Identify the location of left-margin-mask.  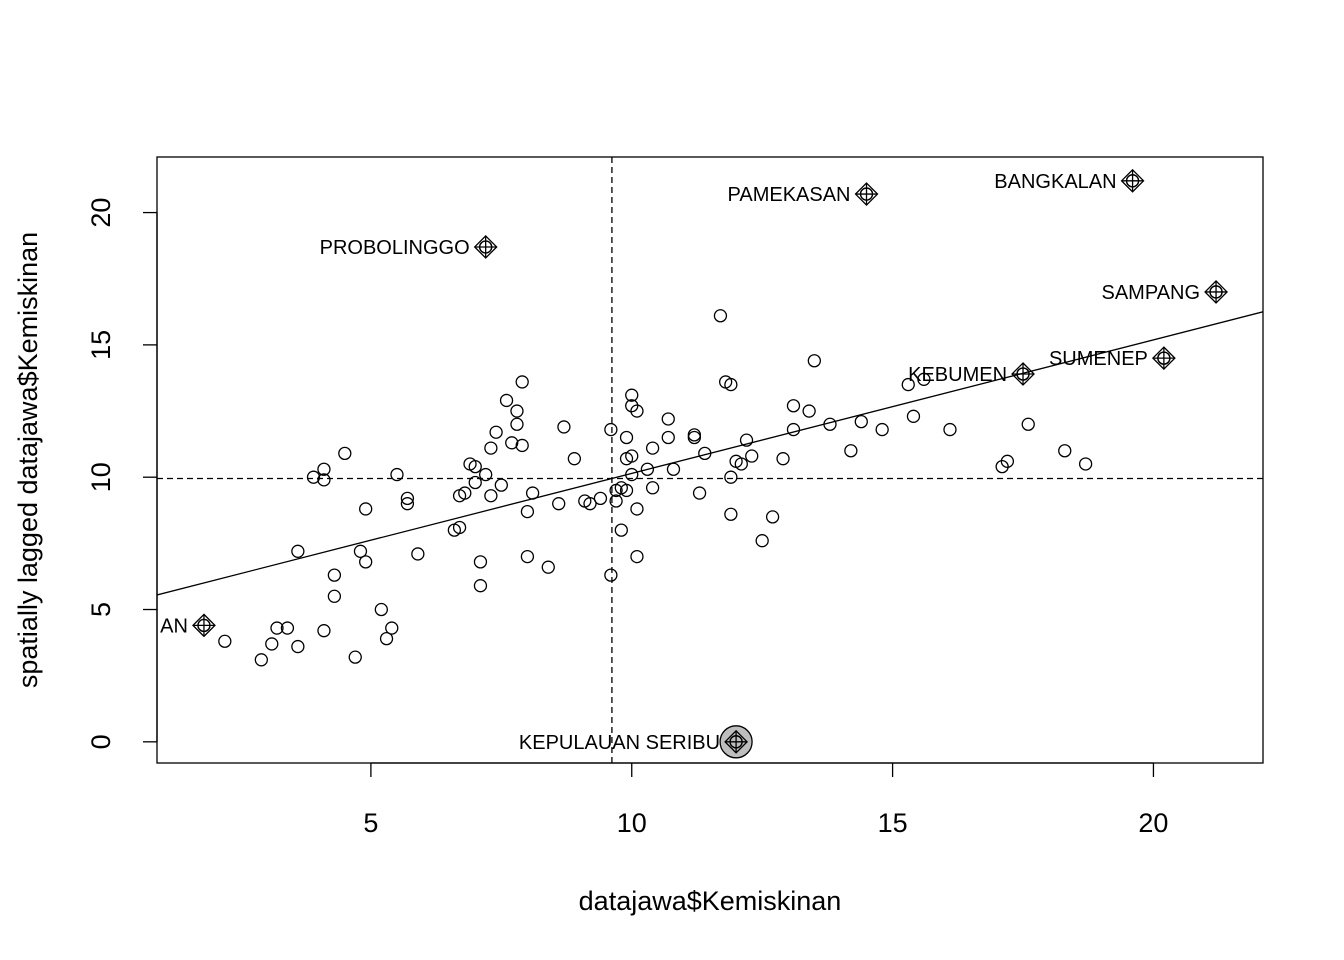
(78, 460).